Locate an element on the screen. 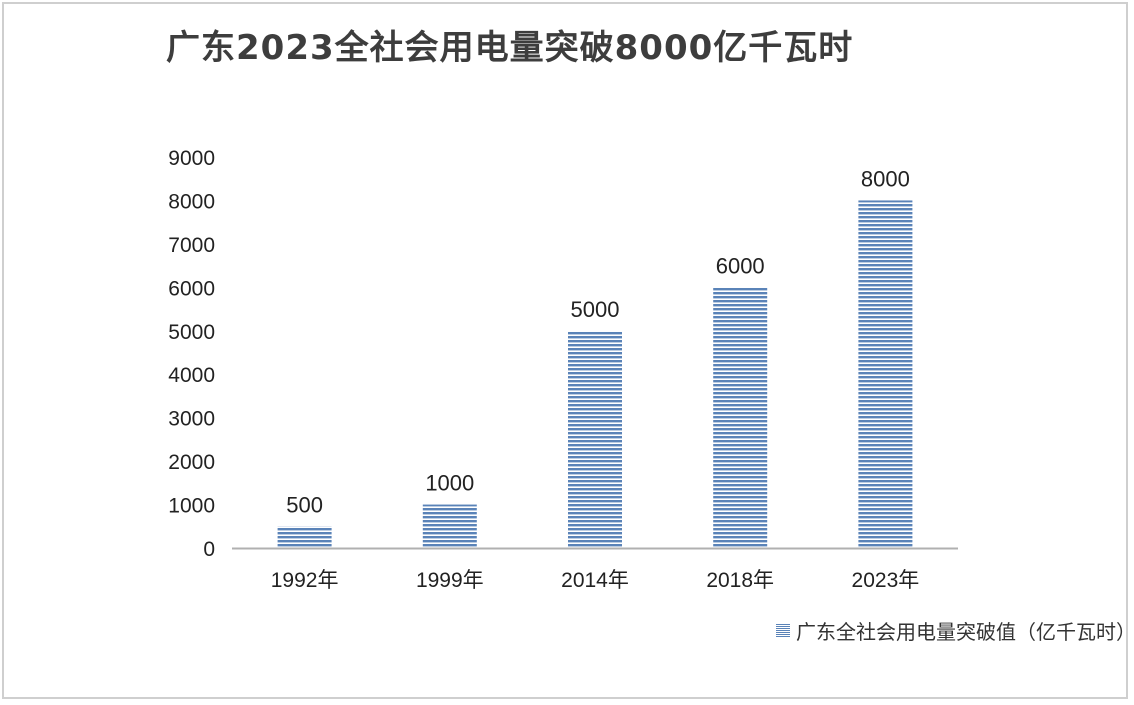 The width and height of the screenshot is (1134, 705). data-label: 500 is located at coordinates (304, 504).